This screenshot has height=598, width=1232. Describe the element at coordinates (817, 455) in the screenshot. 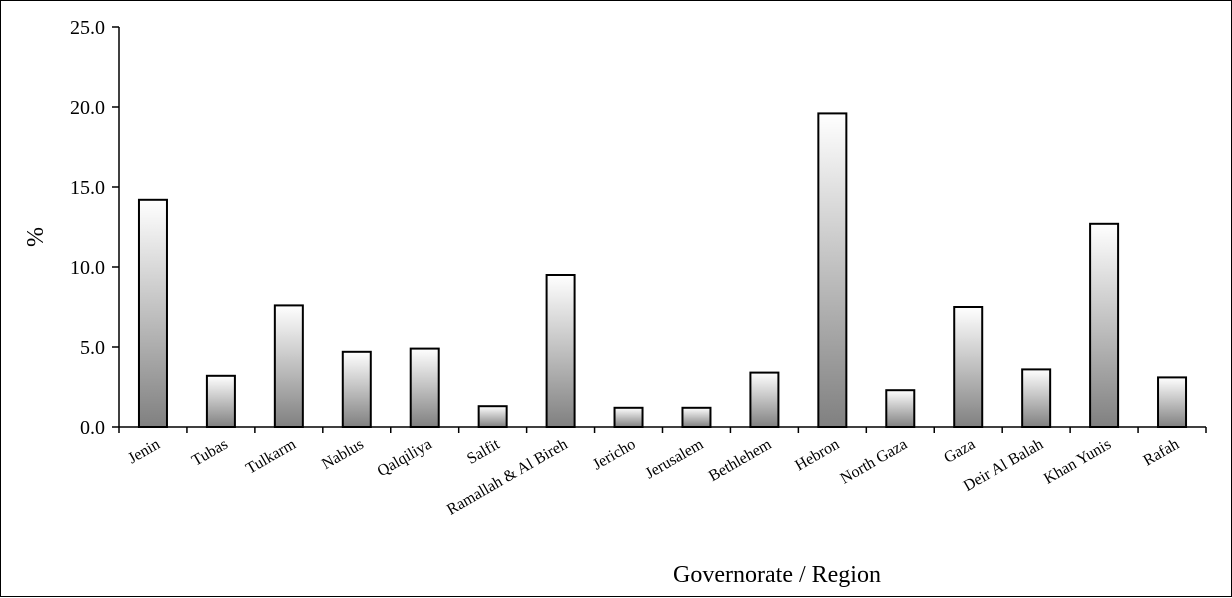

I see `x-category-label: Hebron` at that location.